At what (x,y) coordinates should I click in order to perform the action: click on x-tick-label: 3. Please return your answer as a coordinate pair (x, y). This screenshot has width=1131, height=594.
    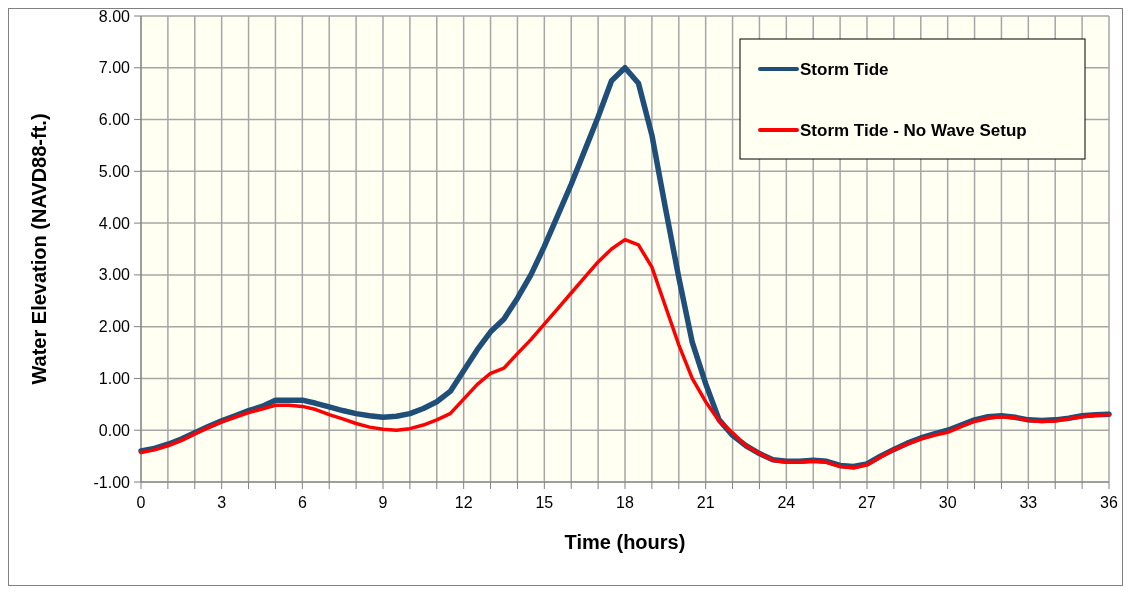
    Looking at the image, I should click on (222, 502).